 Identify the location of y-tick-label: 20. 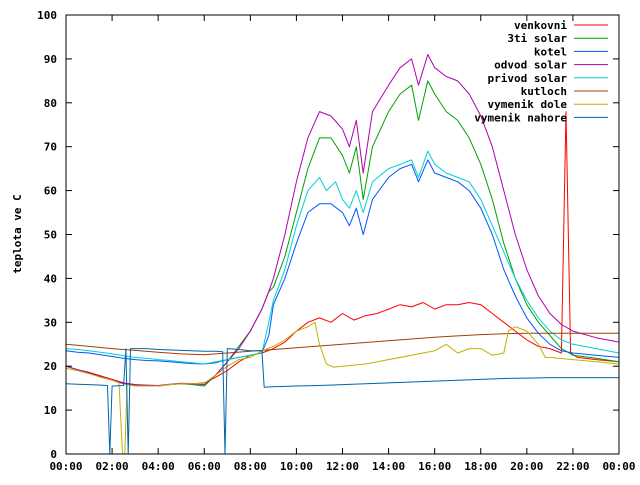
(50, 366).